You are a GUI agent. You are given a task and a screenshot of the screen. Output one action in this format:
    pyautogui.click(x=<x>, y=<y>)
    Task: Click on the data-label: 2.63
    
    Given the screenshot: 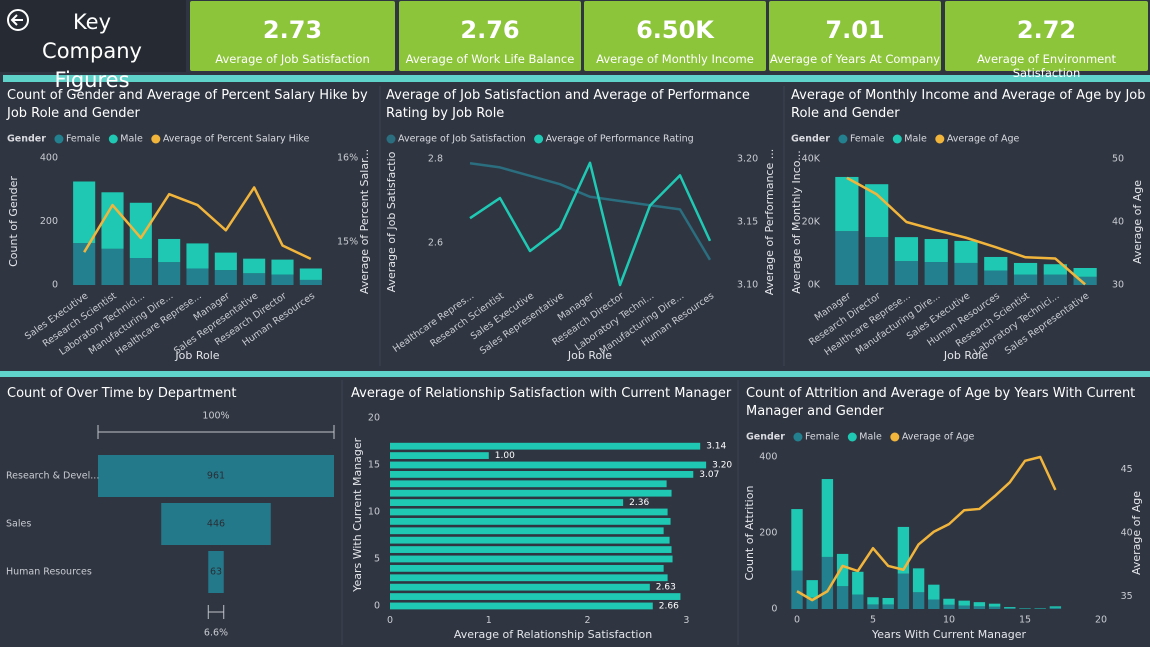 What is the action you would take?
    pyautogui.click(x=666, y=588)
    